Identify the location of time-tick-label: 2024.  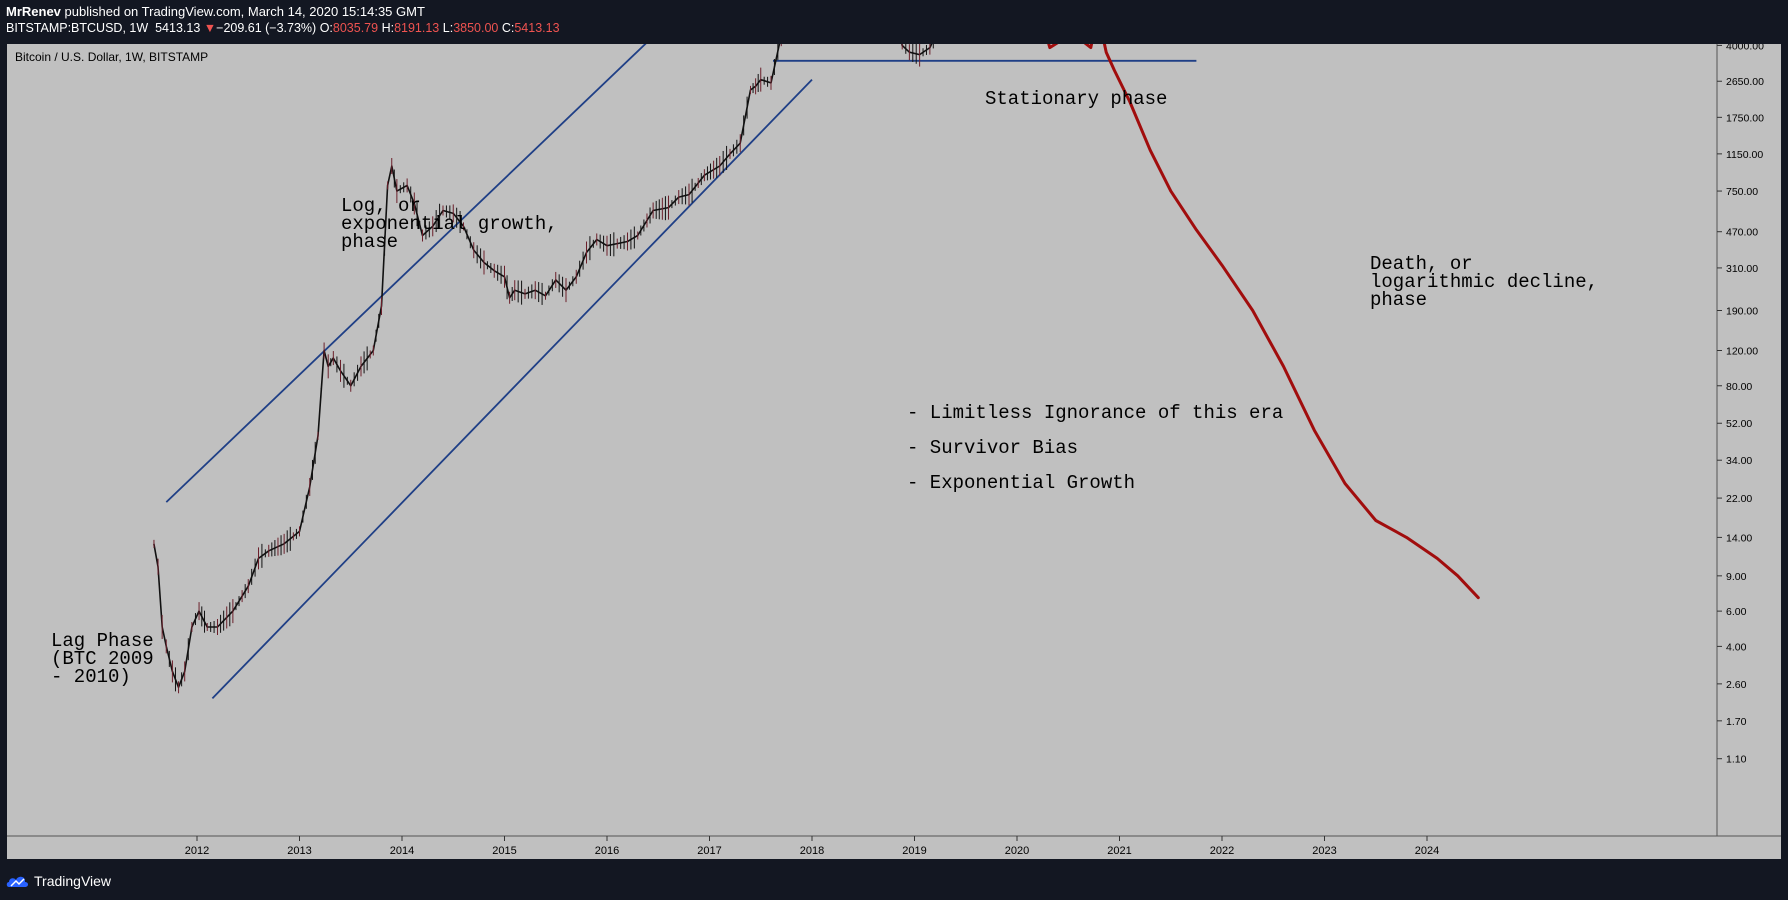
(1427, 851).